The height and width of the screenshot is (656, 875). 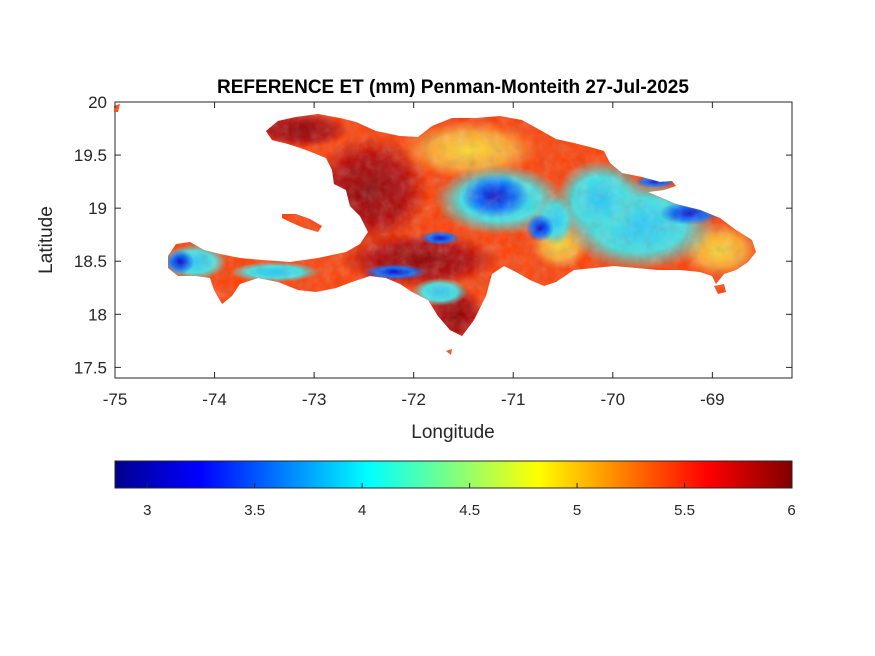 I want to click on colorbar-tick-label: 5, so click(x=577, y=510).